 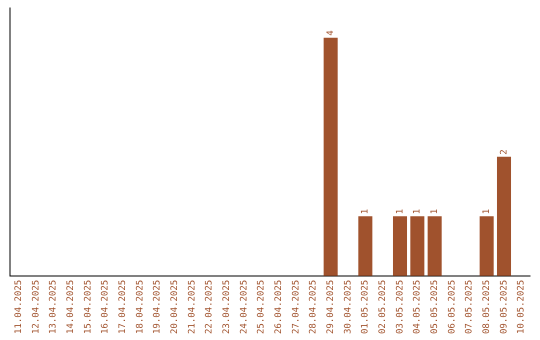 What do you see at coordinates (331, 33) in the screenshot?
I see `data-label: 4` at bounding box center [331, 33].